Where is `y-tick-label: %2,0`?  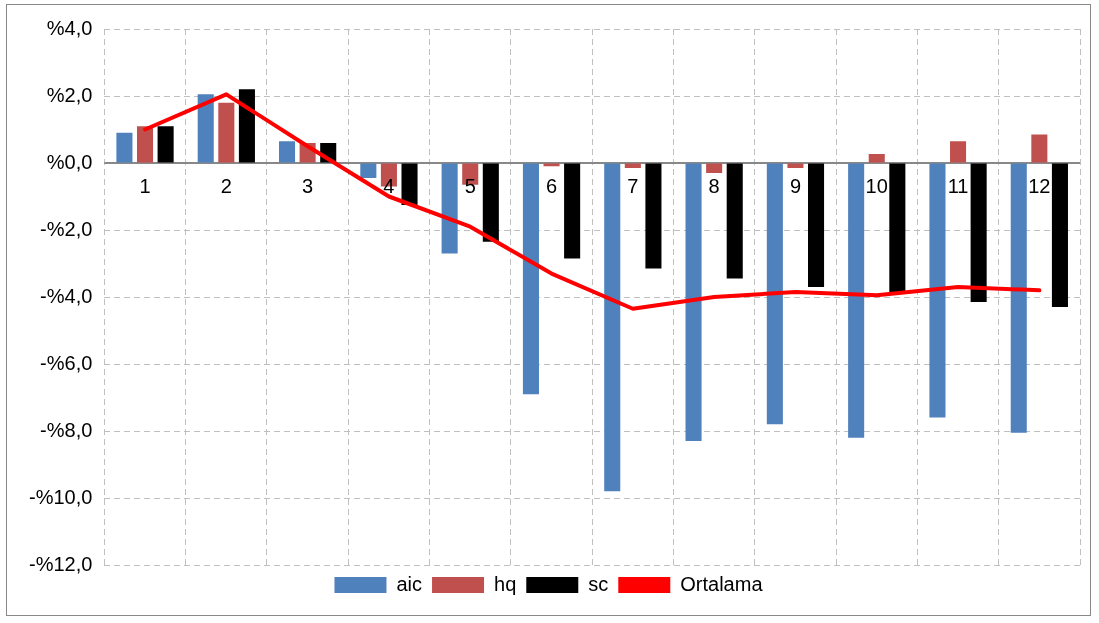
y-tick-label: %2,0 is located at coordinates (69, 94).